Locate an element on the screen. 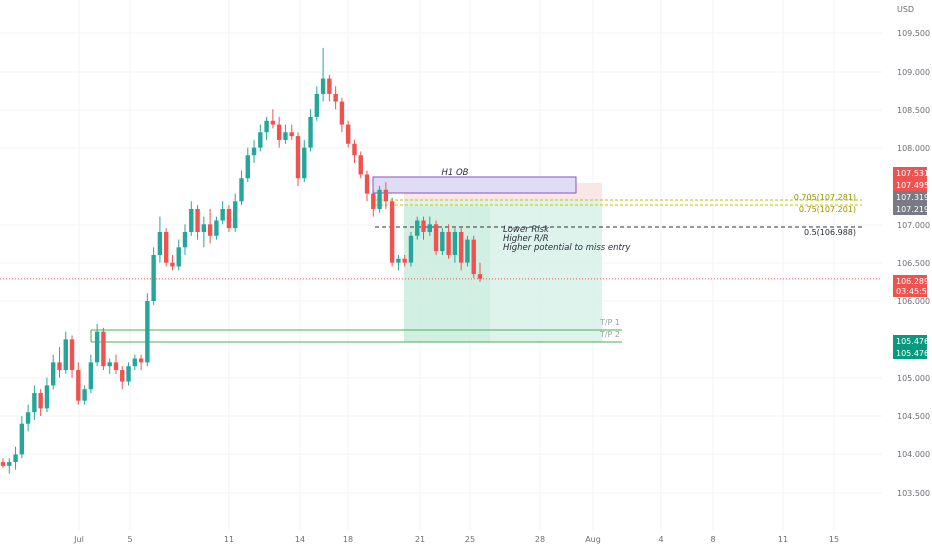 Image resolution: width=932 pixels, height=550 pixels. y-tick-label: 105.000 is located at coordinates (913, 378).